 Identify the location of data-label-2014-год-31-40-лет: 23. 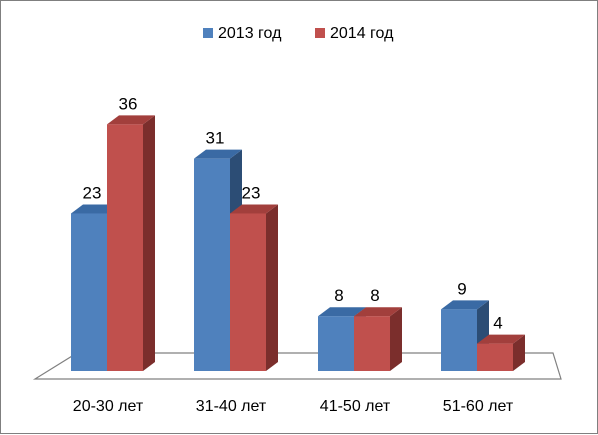
(251, 192).